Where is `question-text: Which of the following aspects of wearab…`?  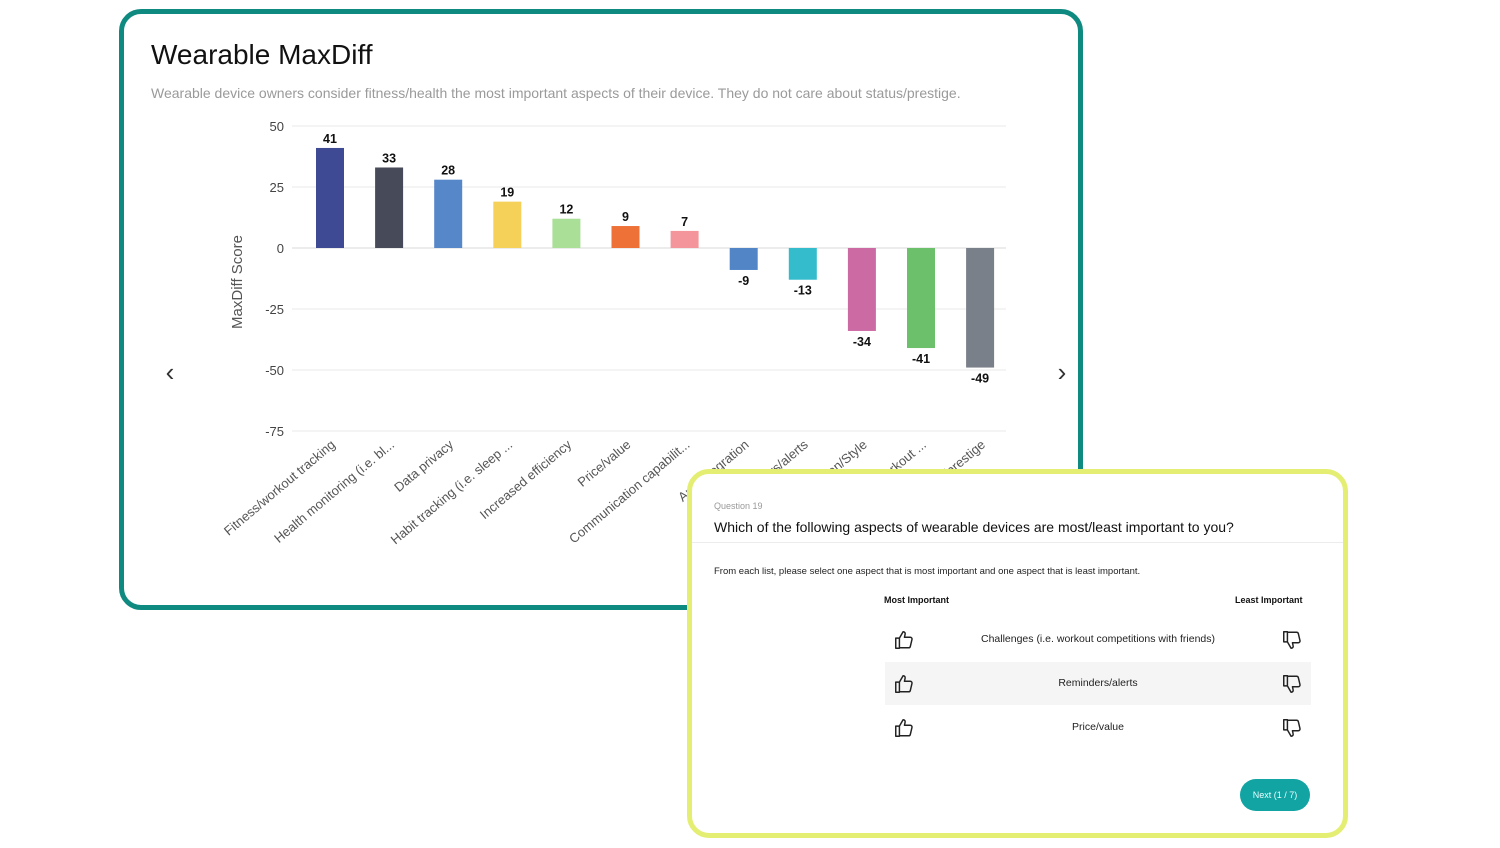 question-text: Which of the following aspects of wearab… is located at coordinates (974, 527).